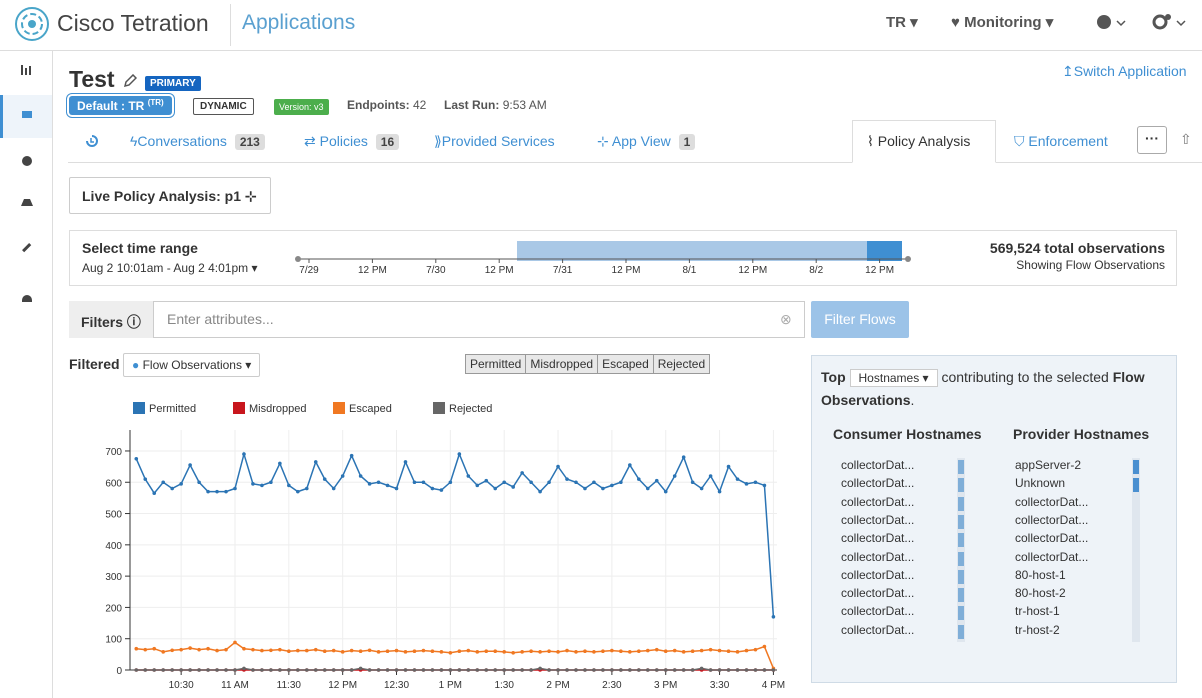 The width and height of the screenshot is (1202, 698). I want to click on provided-services-tab: ⟫Provided Services, so click(494, 141).